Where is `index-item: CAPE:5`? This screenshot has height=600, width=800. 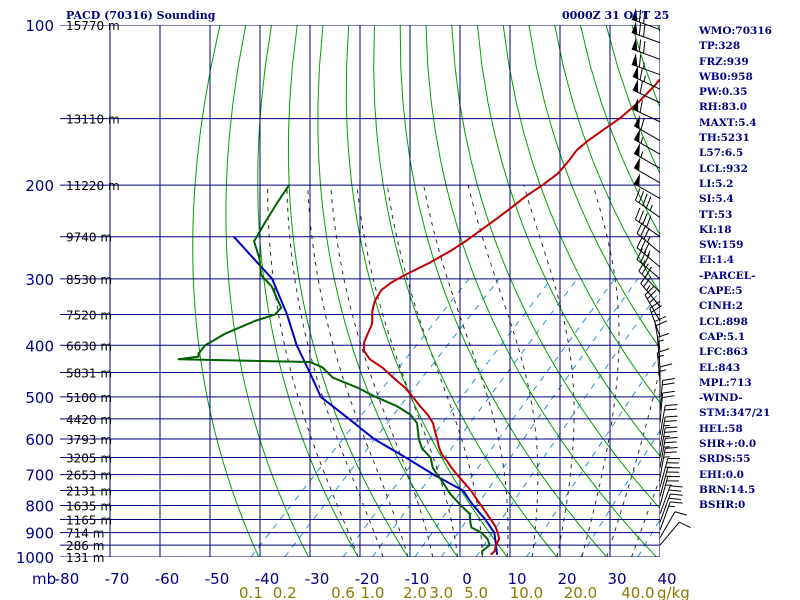 index-item: CAPE:5 is located at coordinates (721, 291).